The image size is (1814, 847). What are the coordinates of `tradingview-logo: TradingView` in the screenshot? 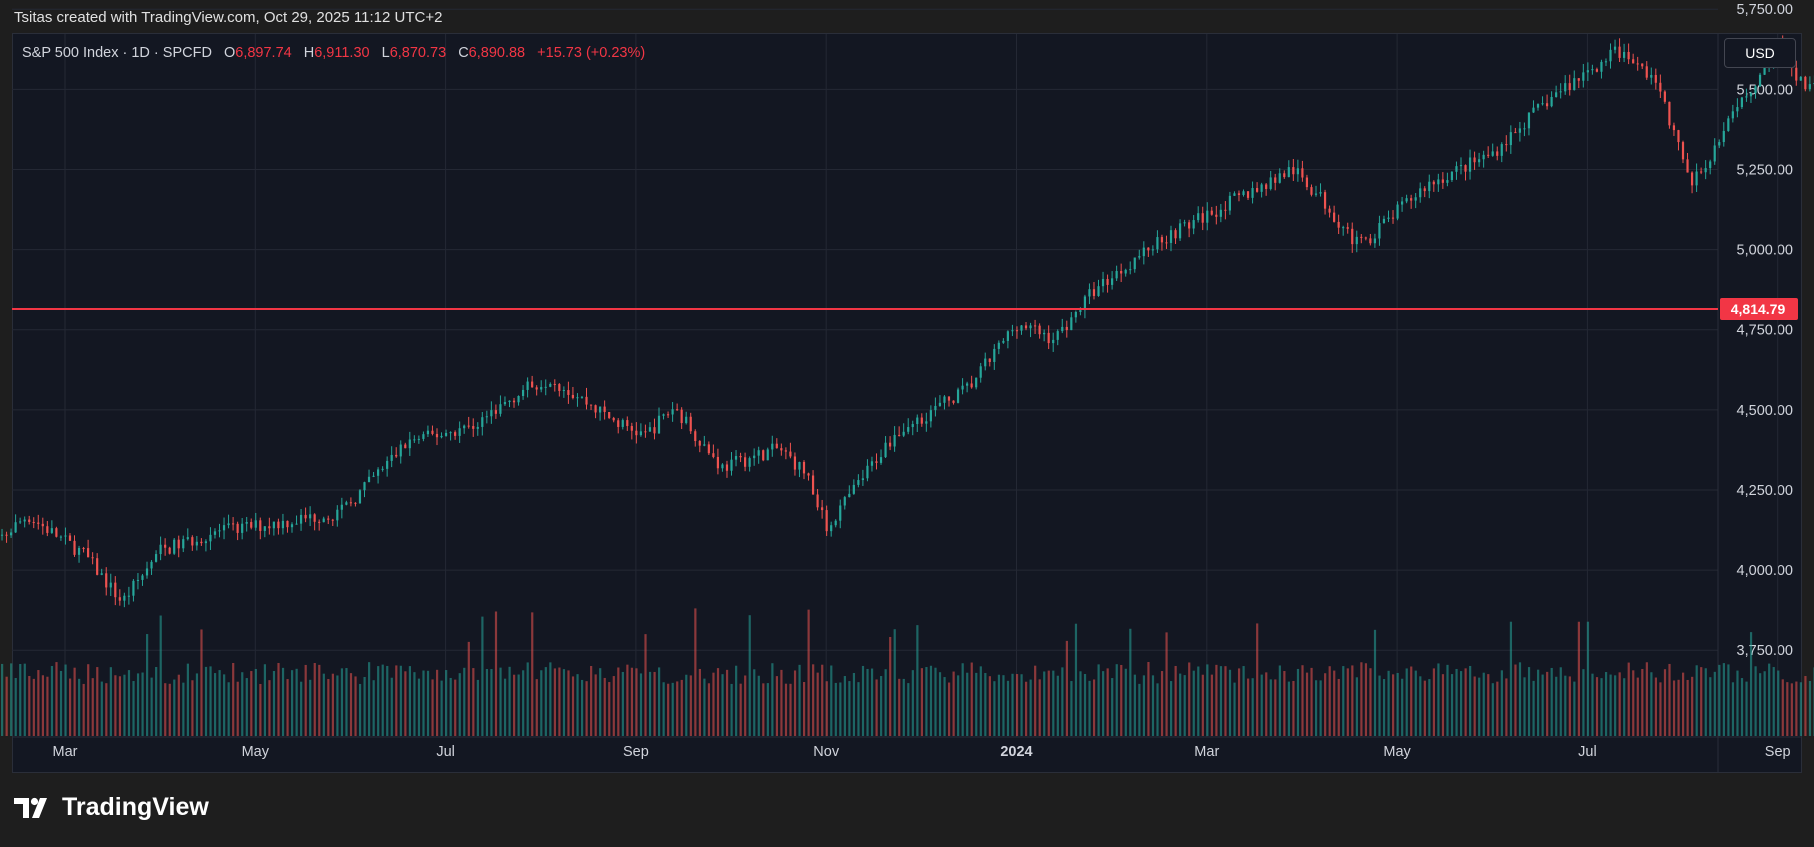 It's located at (111, 807).